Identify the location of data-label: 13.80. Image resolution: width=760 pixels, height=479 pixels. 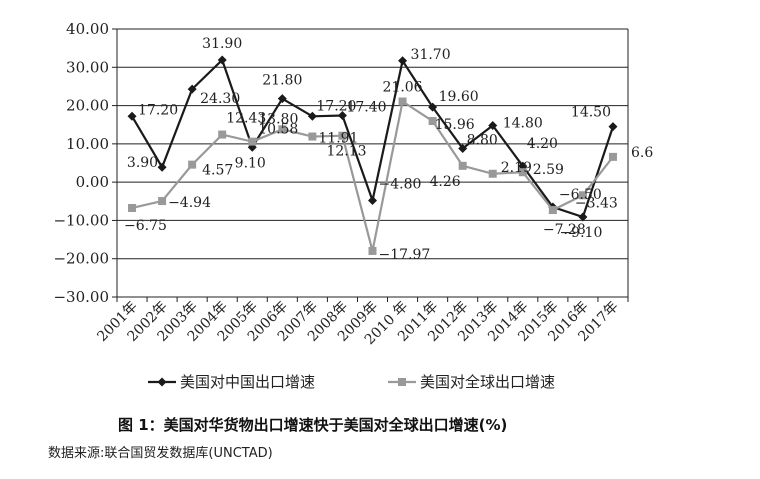
(278, 119).